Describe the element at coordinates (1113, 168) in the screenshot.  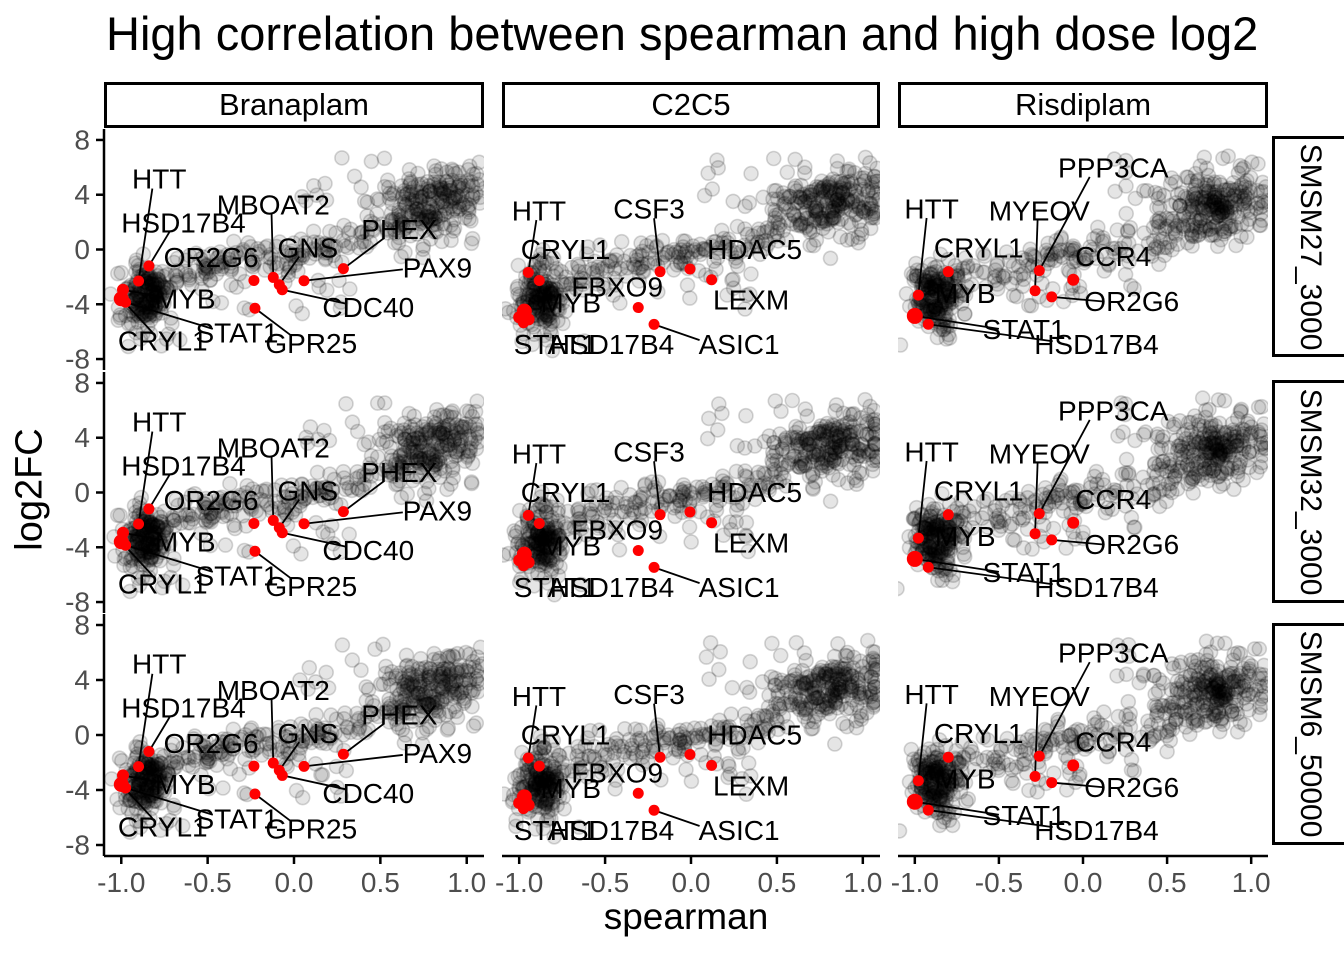
I see `gene-label: PPP3CA` at that location.